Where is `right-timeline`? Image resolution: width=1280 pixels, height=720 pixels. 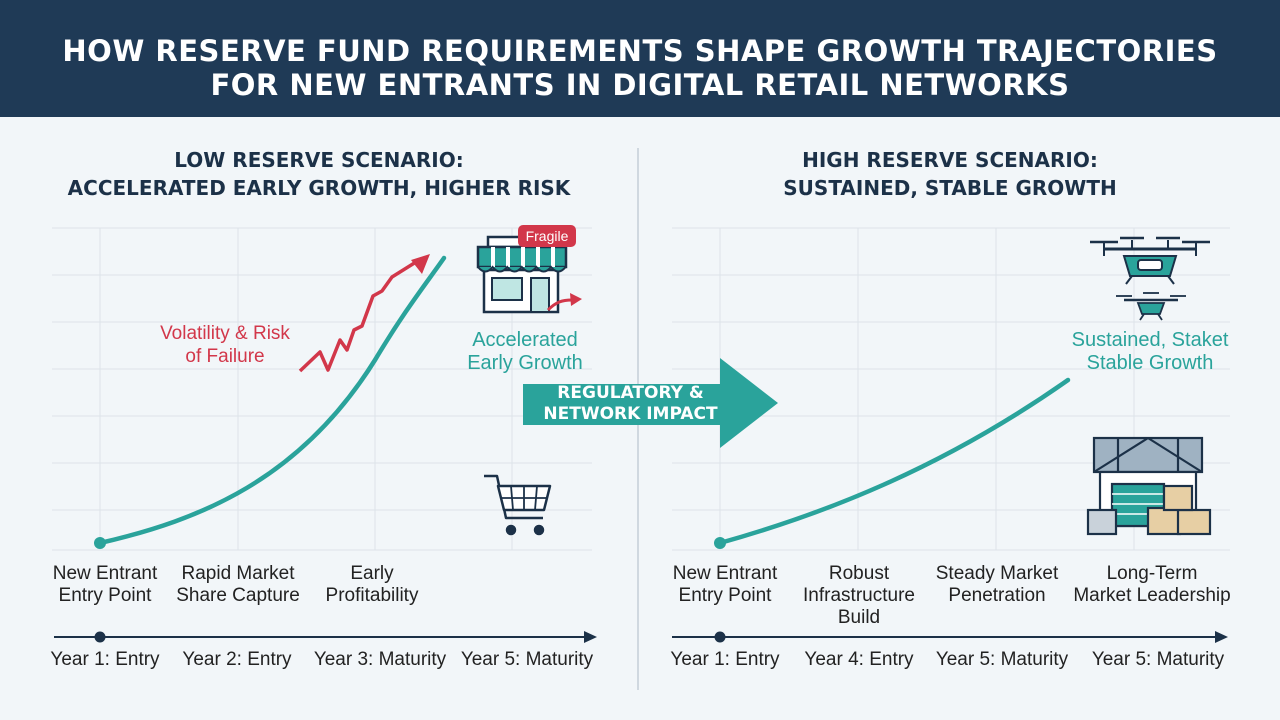 right-timeline is located at coordinates (950, 637).